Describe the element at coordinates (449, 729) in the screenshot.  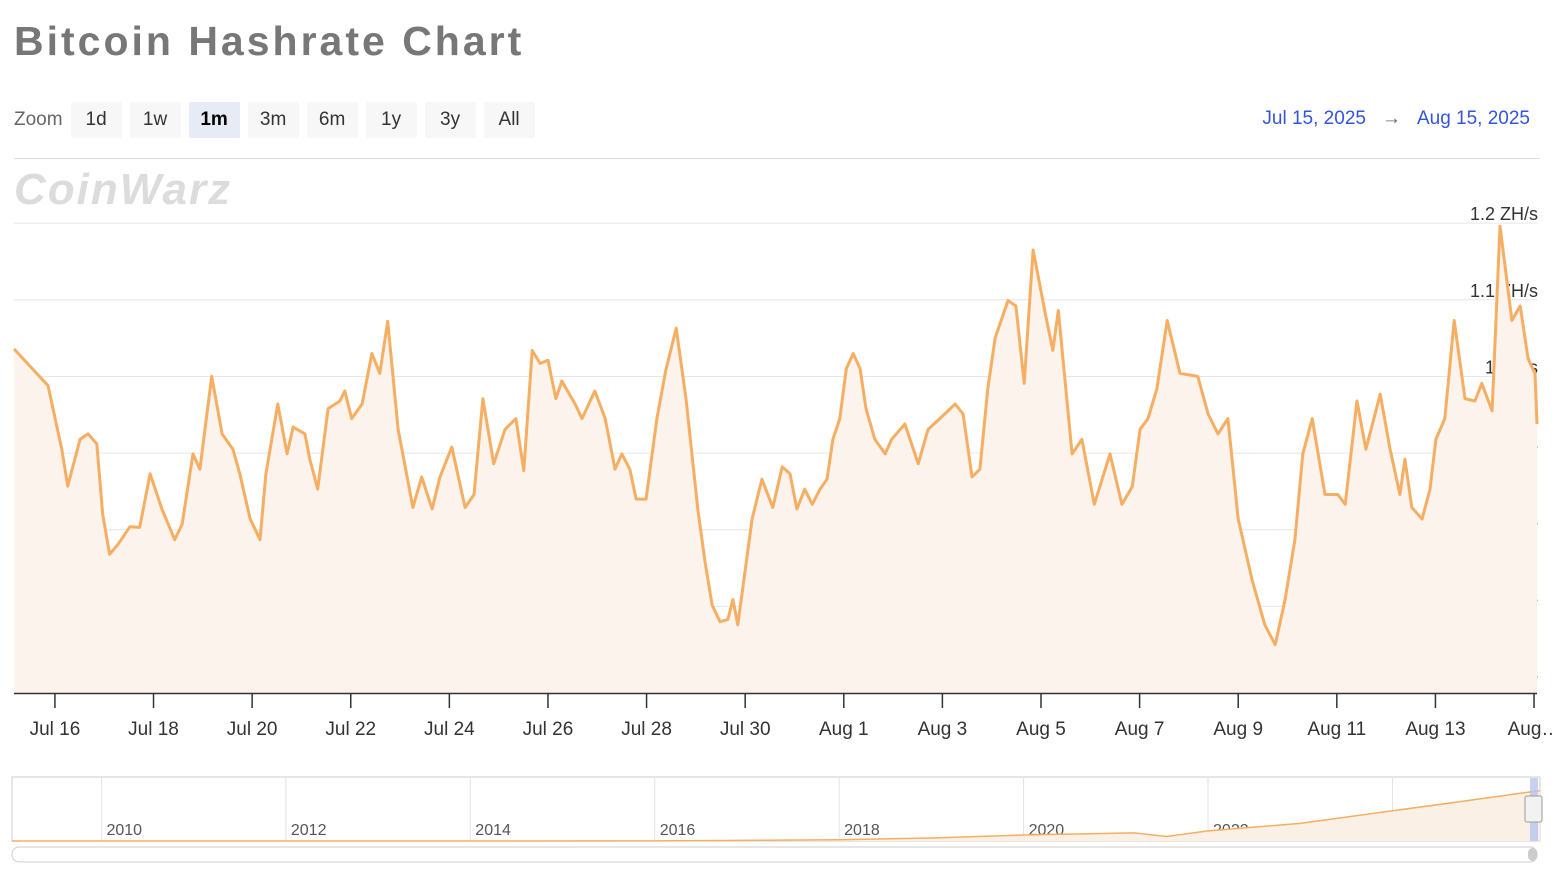
I see `x-tick-label: Jul 24` at that location.